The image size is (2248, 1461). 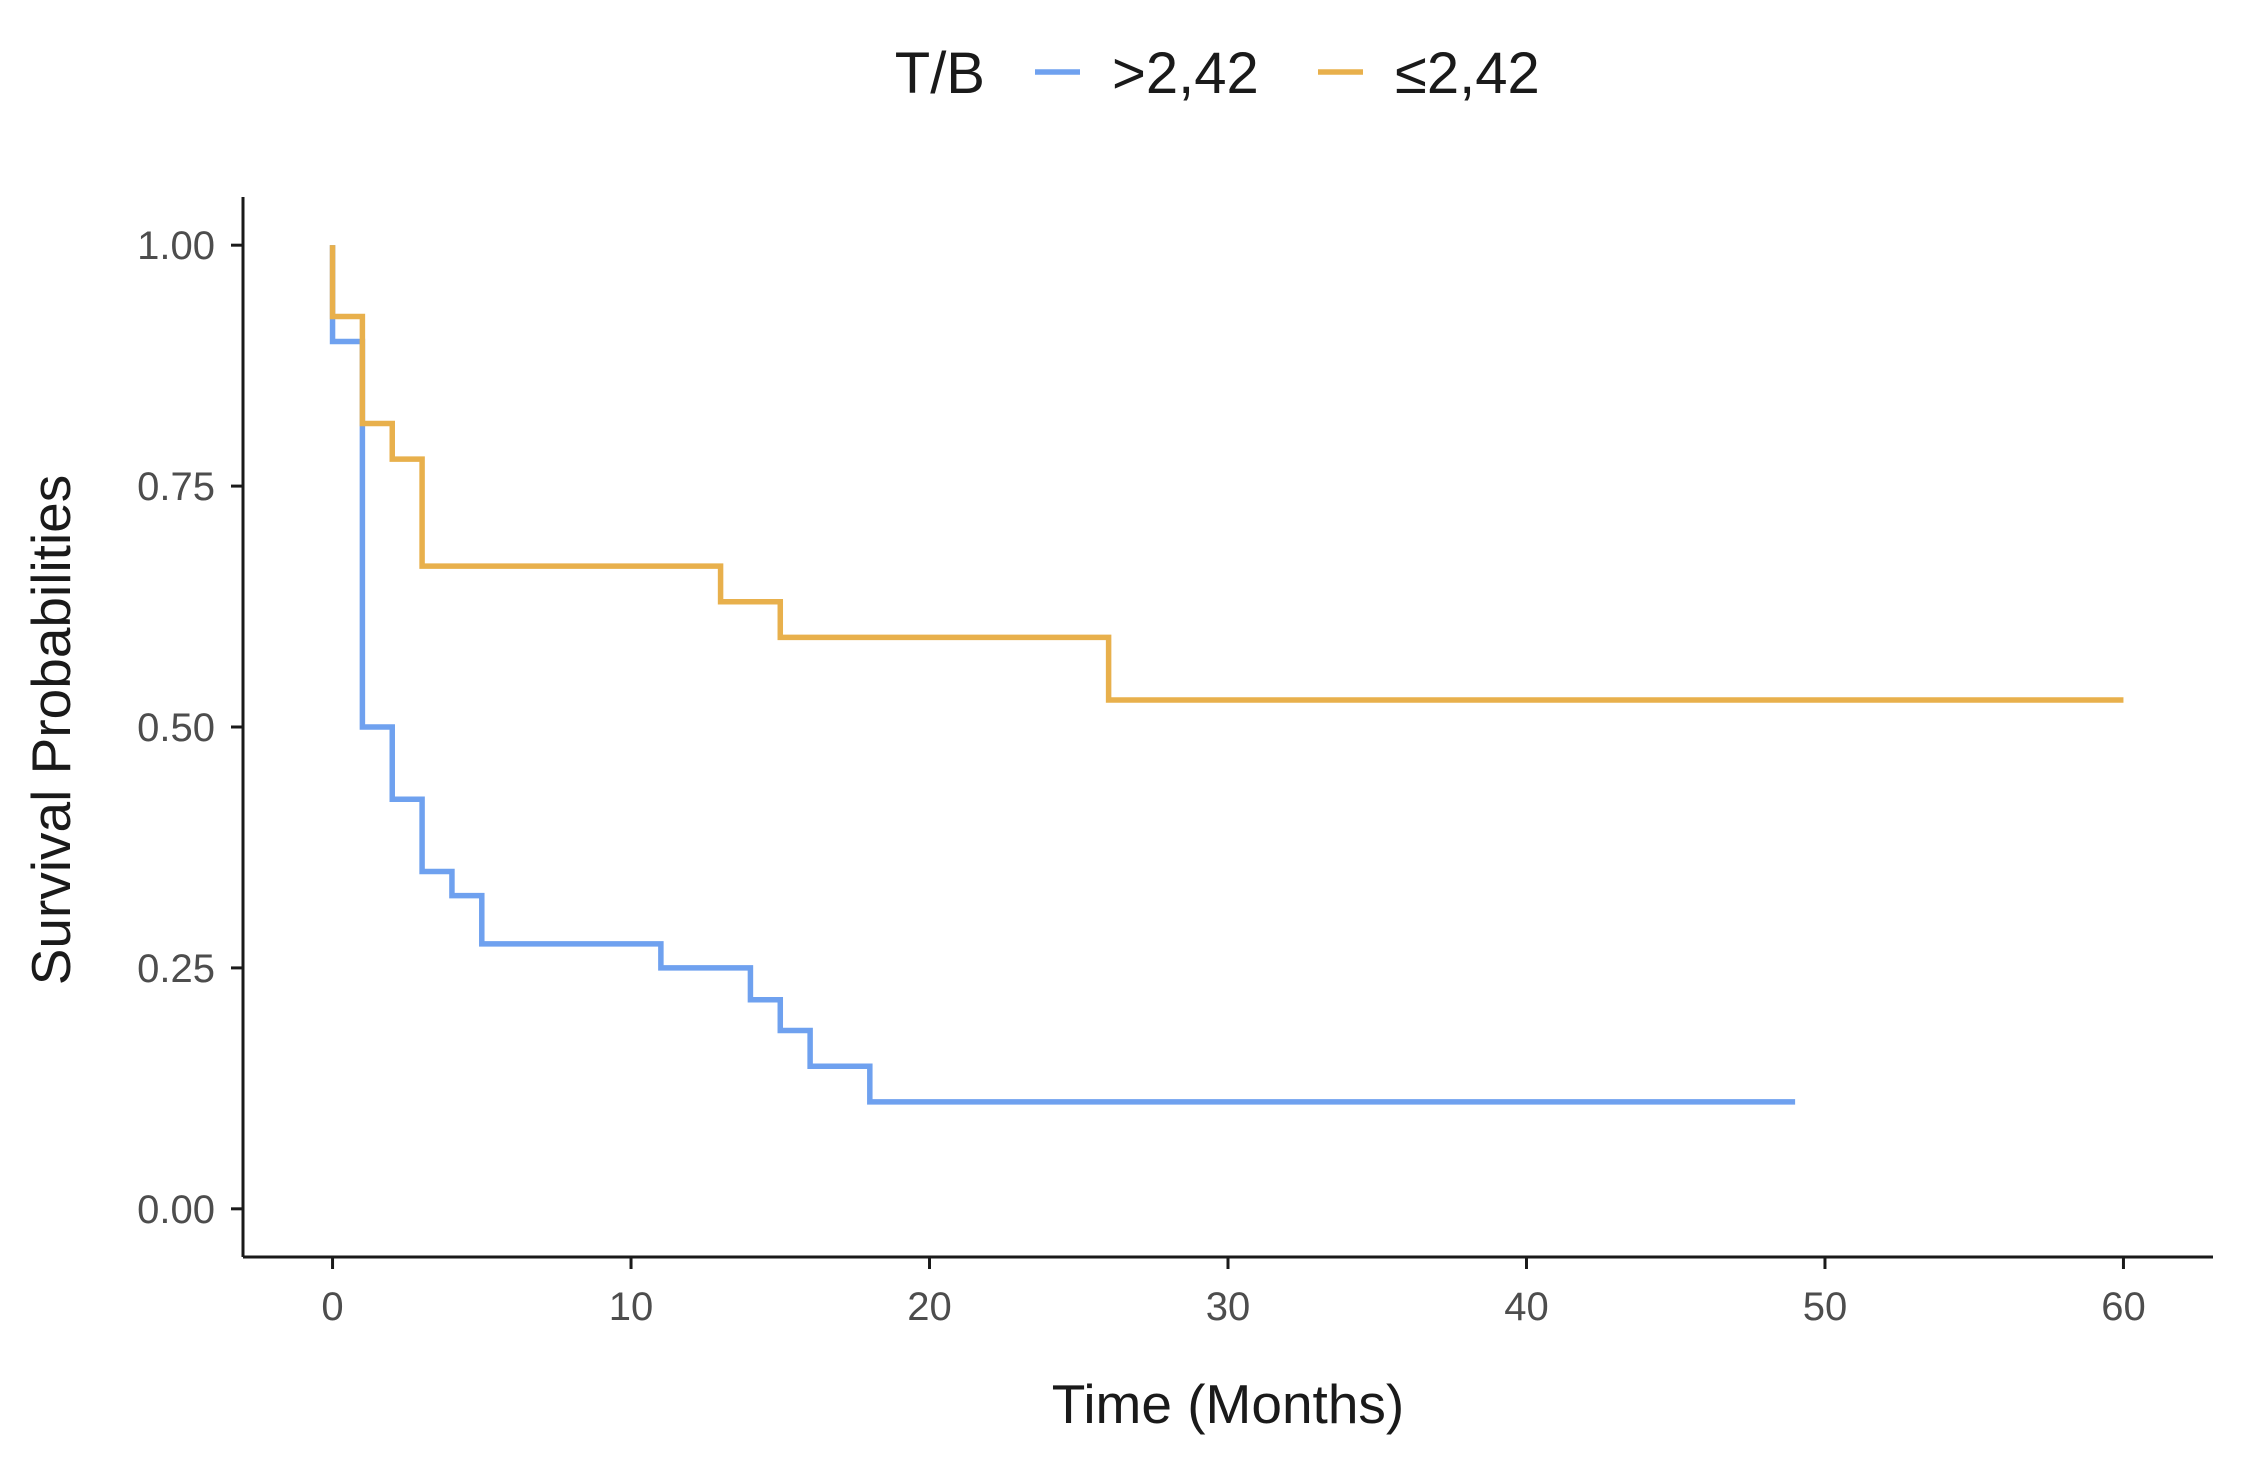 What do you see at coordinates (176, 969) in the screenshot?
I see `y-tick-label: 0.25` at bounding box center [176, 969].